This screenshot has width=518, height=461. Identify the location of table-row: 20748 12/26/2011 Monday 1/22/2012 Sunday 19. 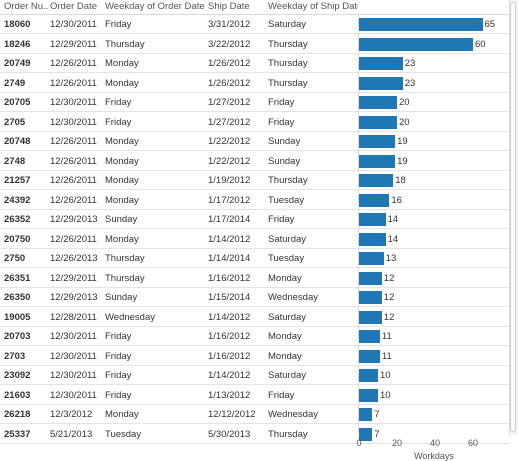
(254, 141).